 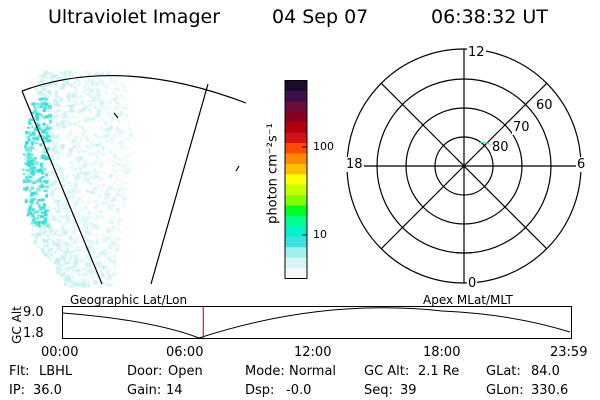 I want to click on door-label: Door:, so click(x=145, y=371).